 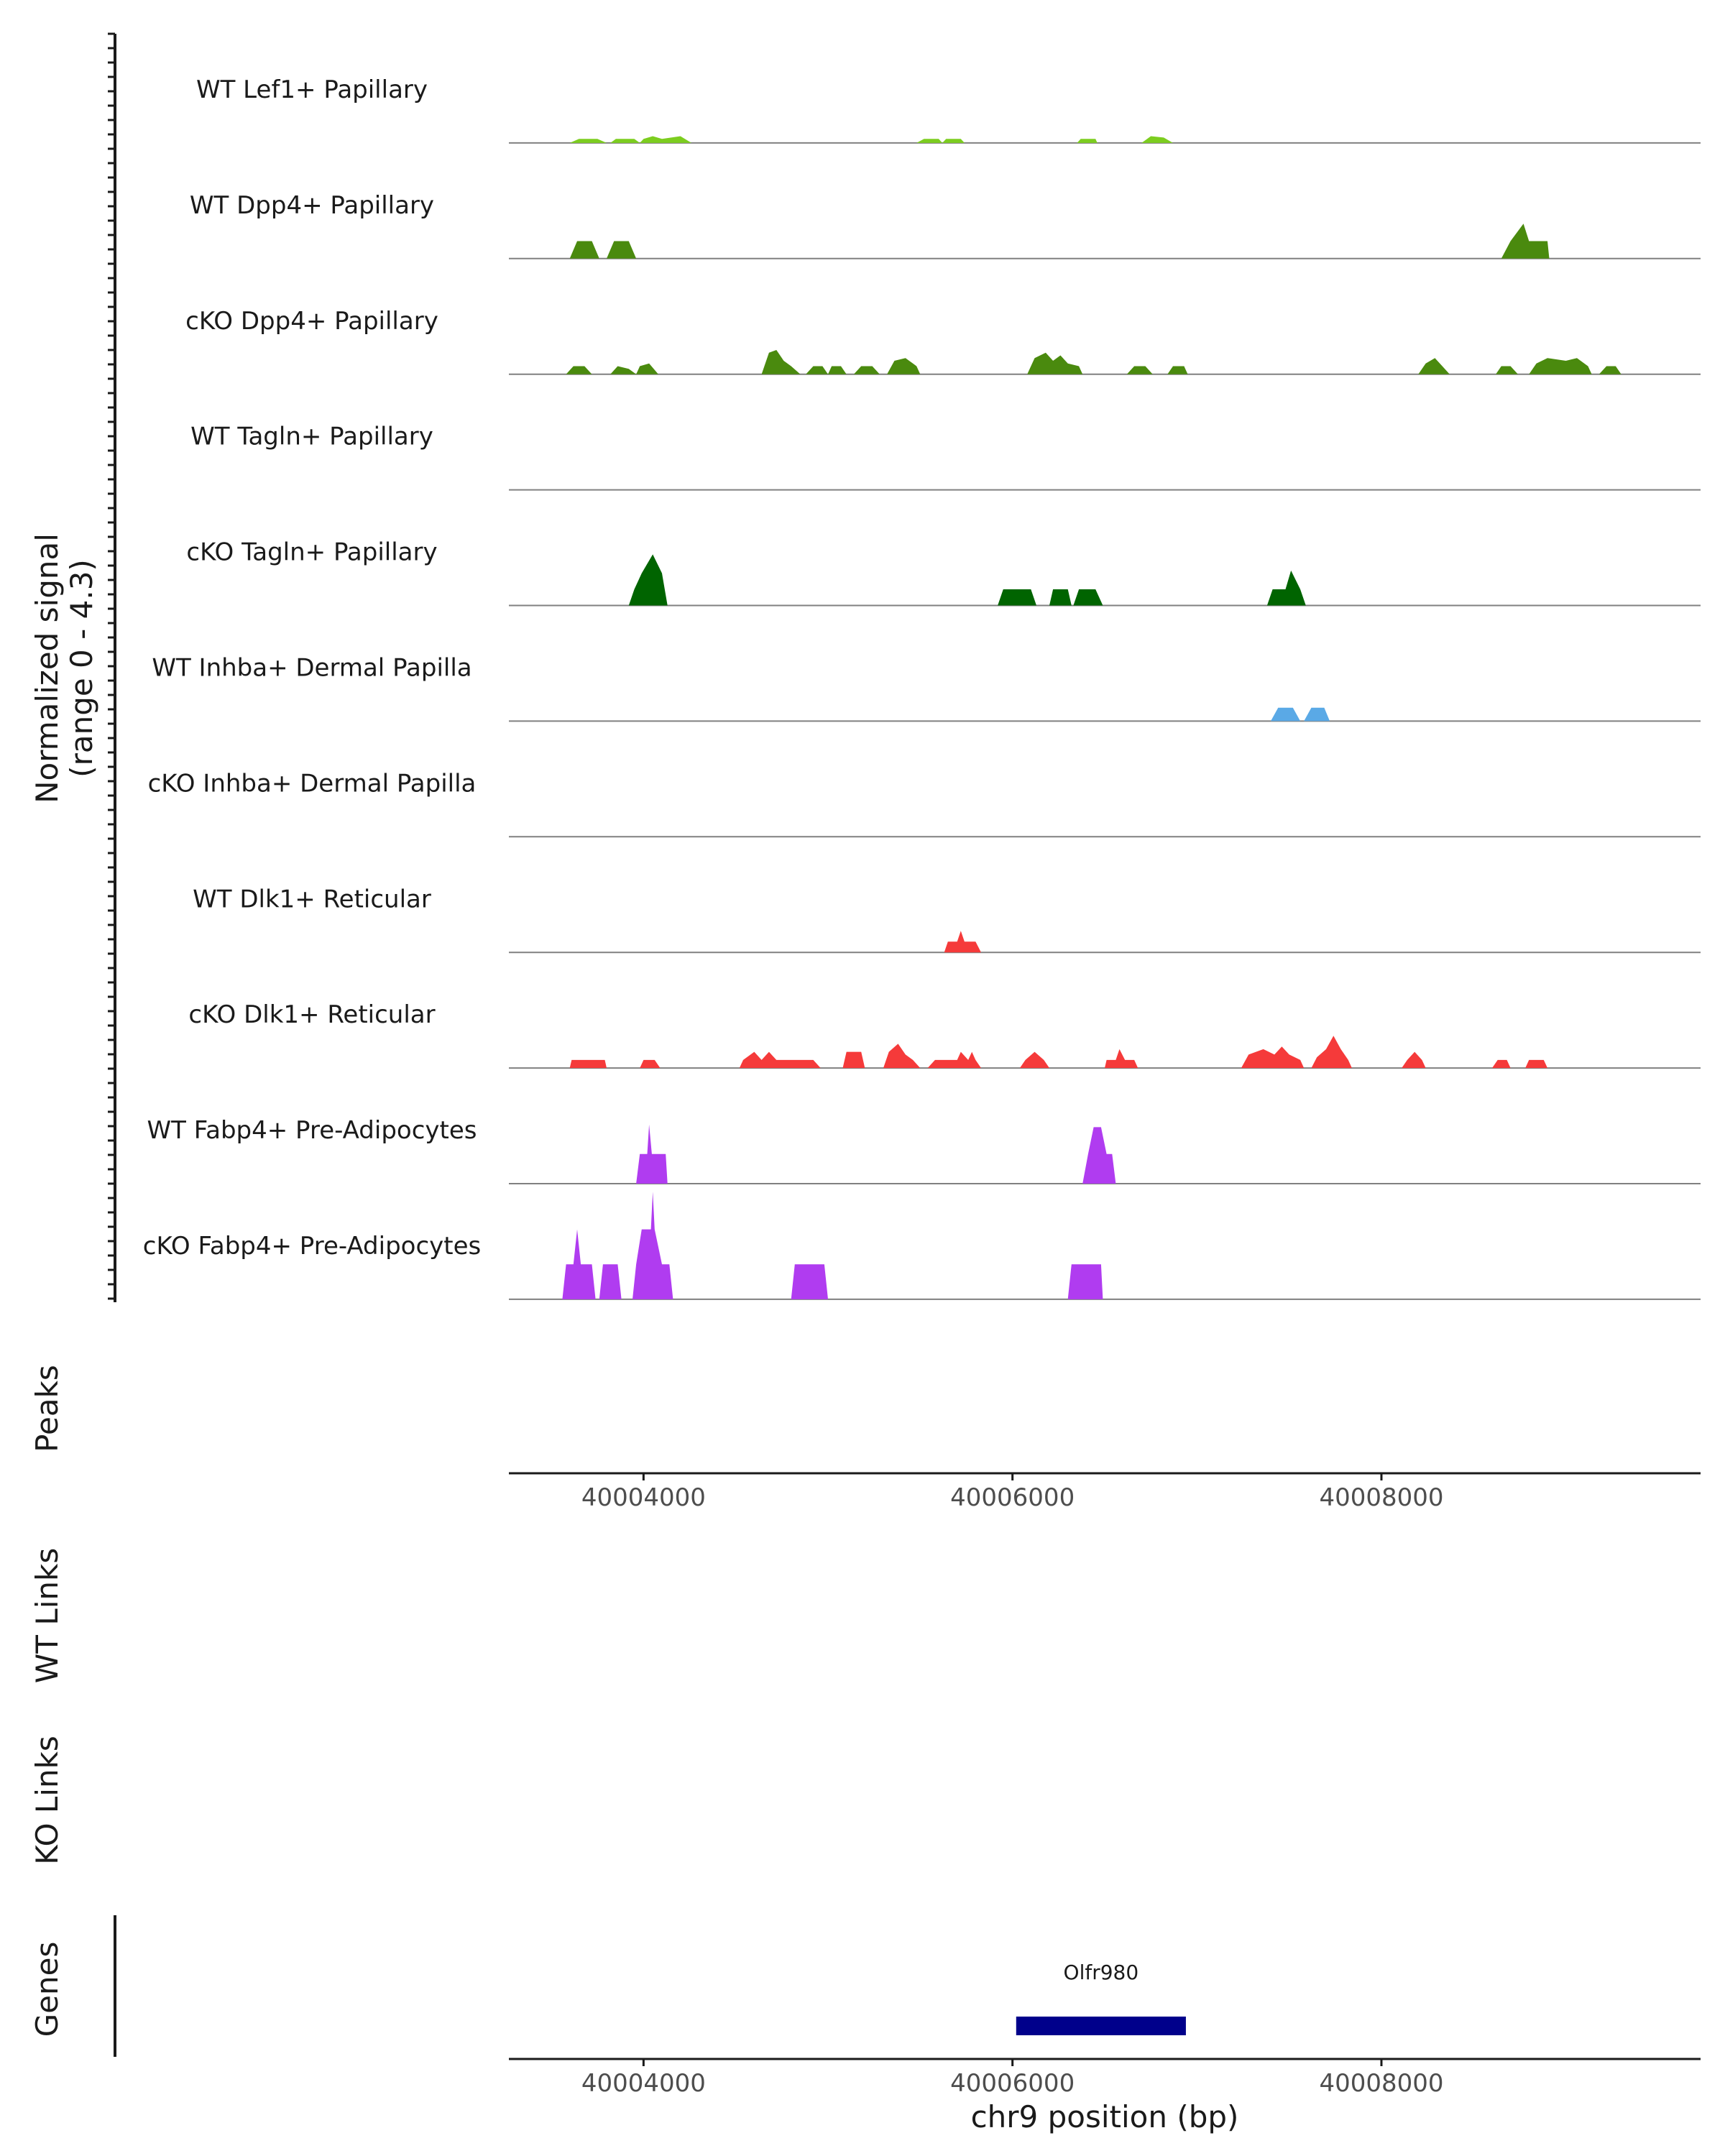 What do you see at coordinates (924, 804) in the screenshot?
I see `coverage-track: cKO Inhba+ Dermal Papilla` at bounding box center [924, 804].